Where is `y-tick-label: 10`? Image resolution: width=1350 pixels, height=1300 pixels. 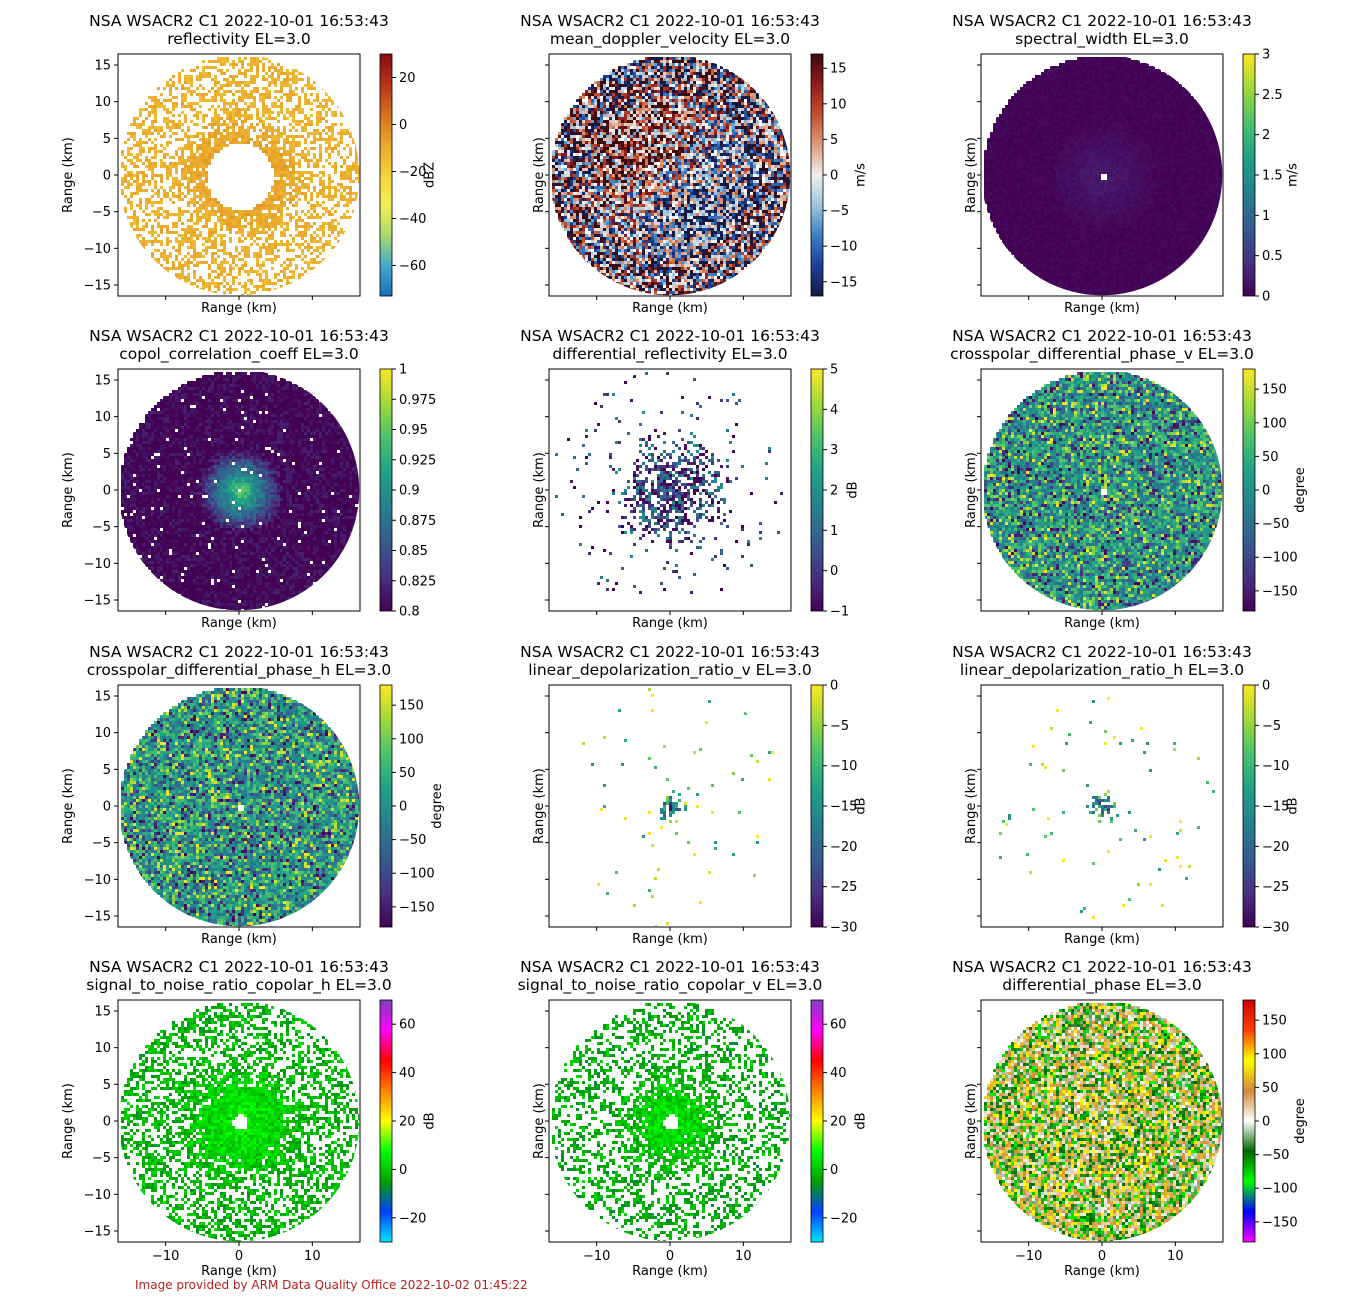
y-tick-label: 10 is located at coordinates (102, 102).